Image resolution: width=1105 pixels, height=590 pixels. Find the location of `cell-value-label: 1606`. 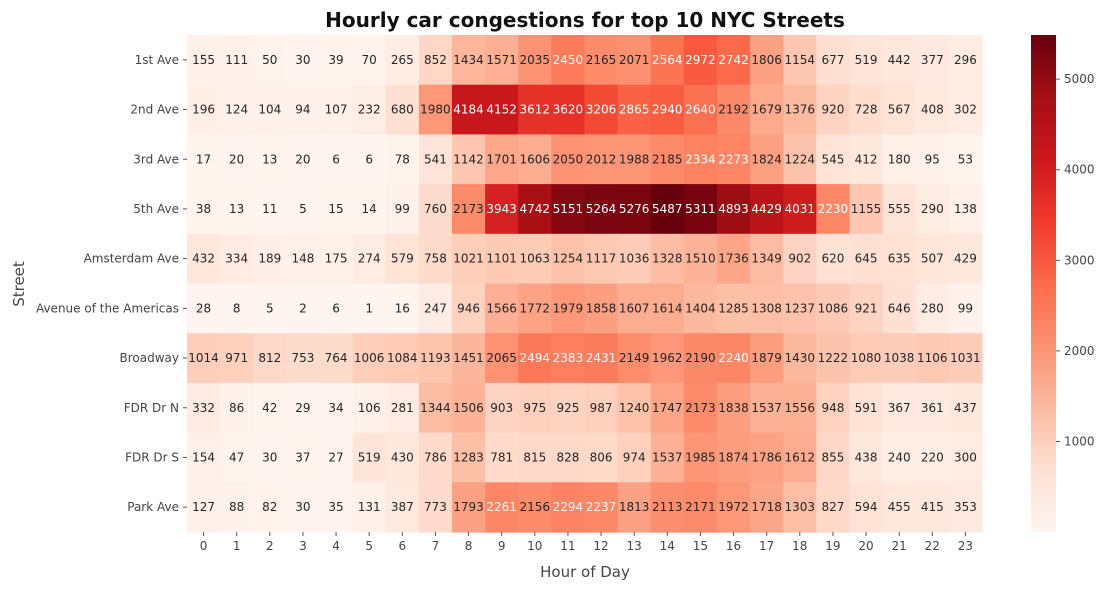

cell-value-label: 1606 is located at coordinates (535, 159).